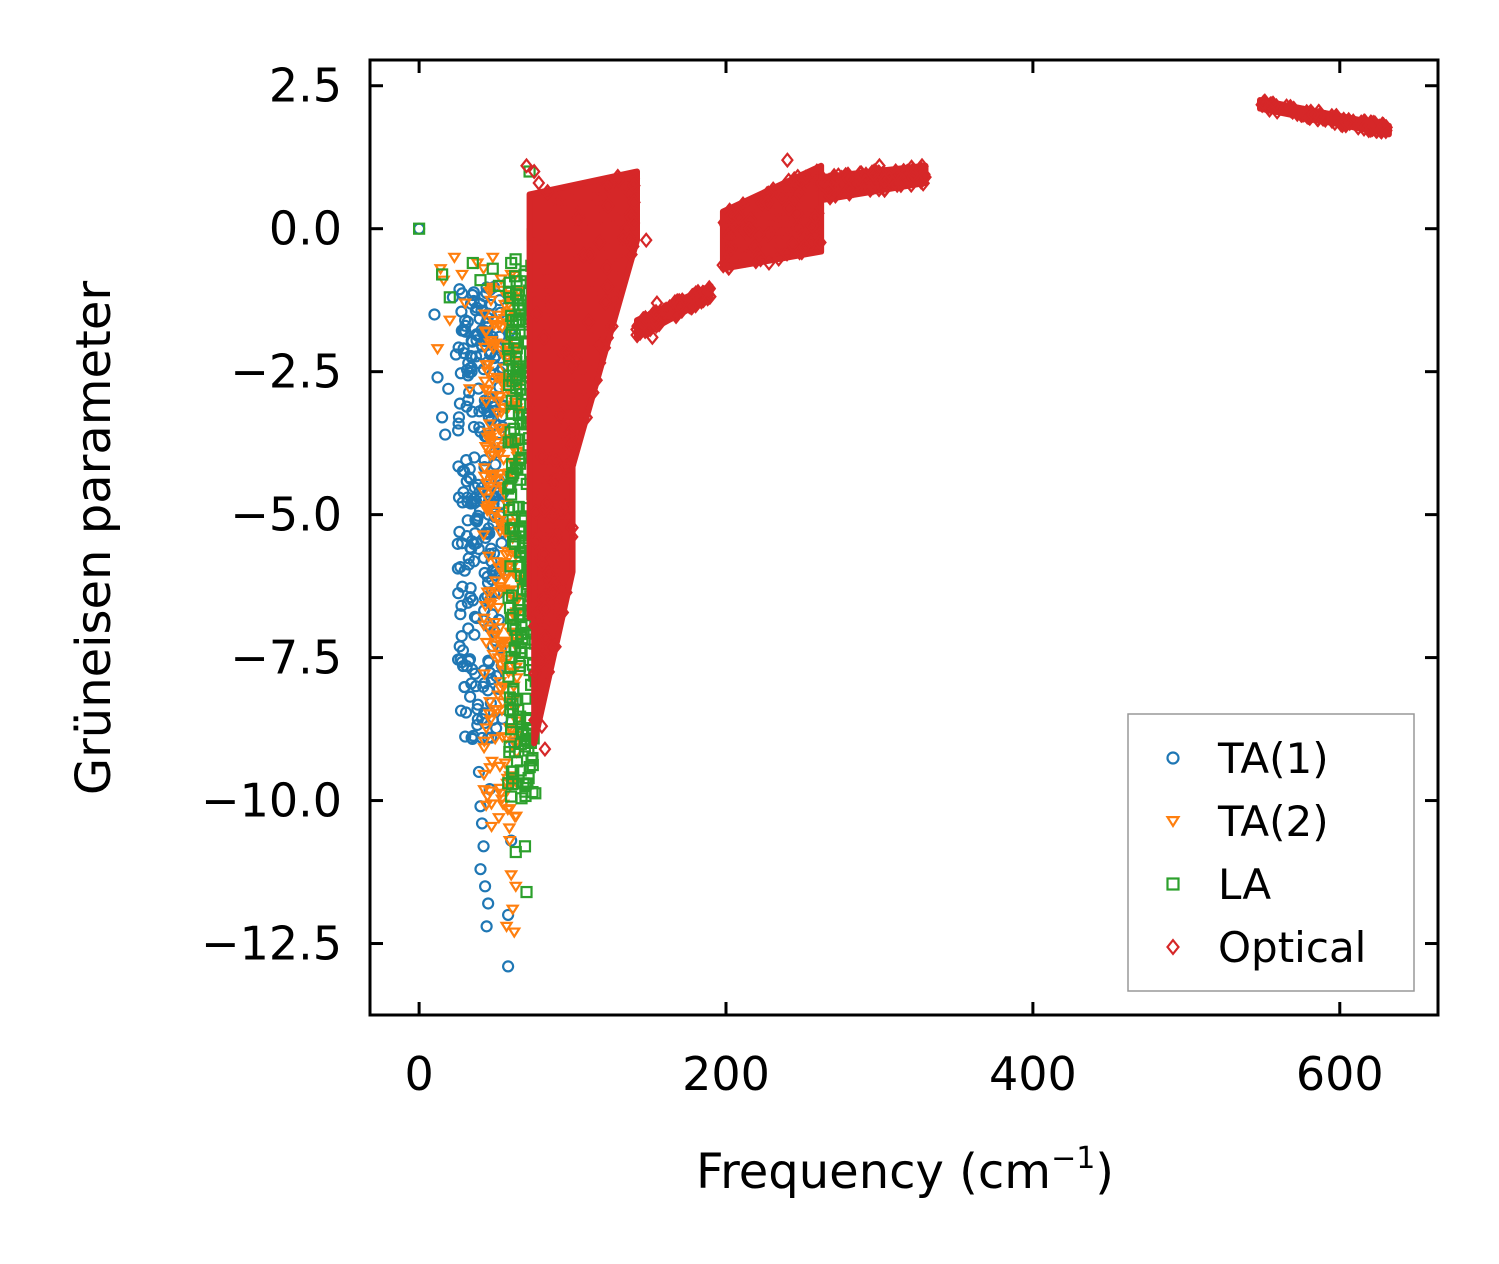 The width and height of the screenshot is (1499, 1264). Describe the element at coordinates (94, 538) in the screenshot. I see `y-axis-title: Grüneisen parameter` at that location.